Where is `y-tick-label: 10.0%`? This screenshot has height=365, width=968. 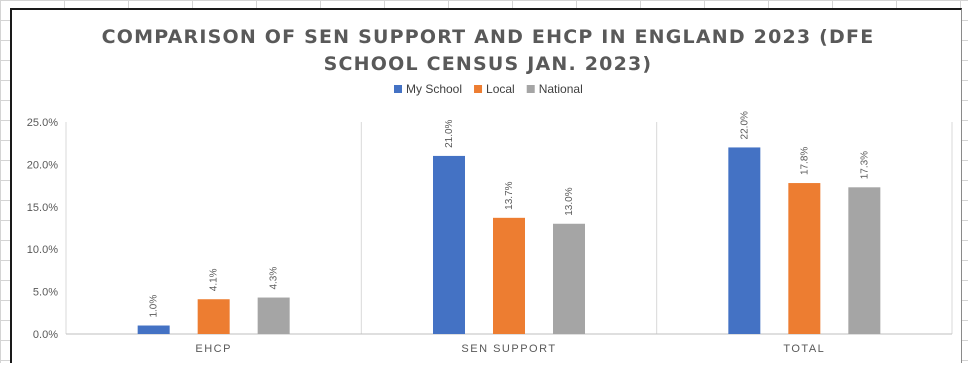 y-tick-label: 10.0% is located at coordinates (42, 250).